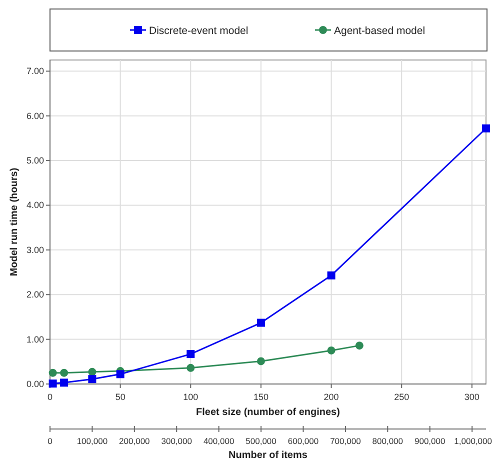 The image size is (494, 470). What do you see at coordinates (92, 441) in the screenshot?
I see `x2-tick-label: 100,000` at bounding box center [92, 441].